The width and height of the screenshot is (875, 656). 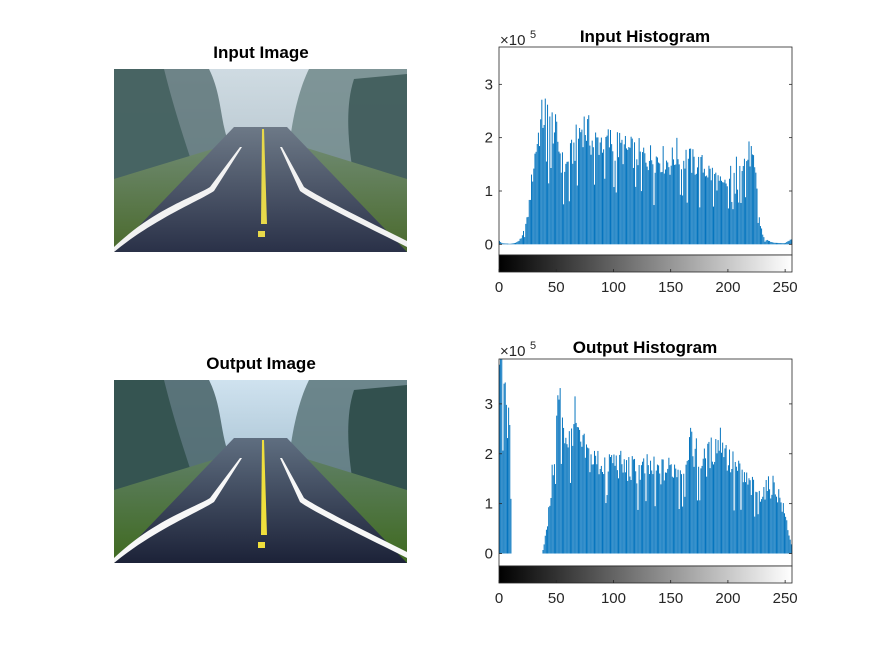 What do you see at coordinates (556, 287) in the screenshot?
I see `hist1-xtick-label: 50` at bounding box center [556, 287].